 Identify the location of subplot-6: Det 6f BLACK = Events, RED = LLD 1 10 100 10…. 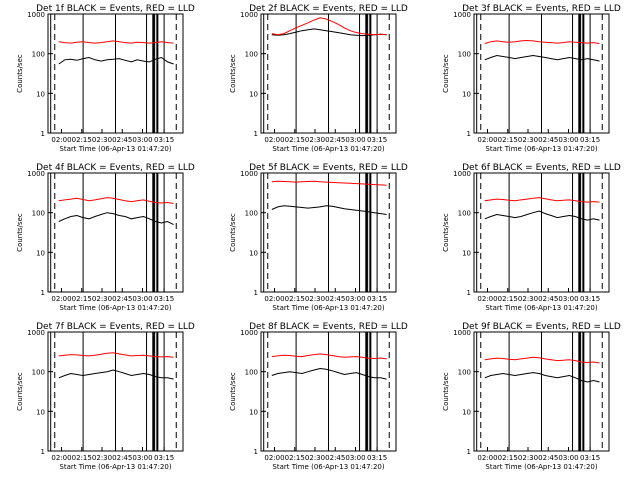
(531, 237).